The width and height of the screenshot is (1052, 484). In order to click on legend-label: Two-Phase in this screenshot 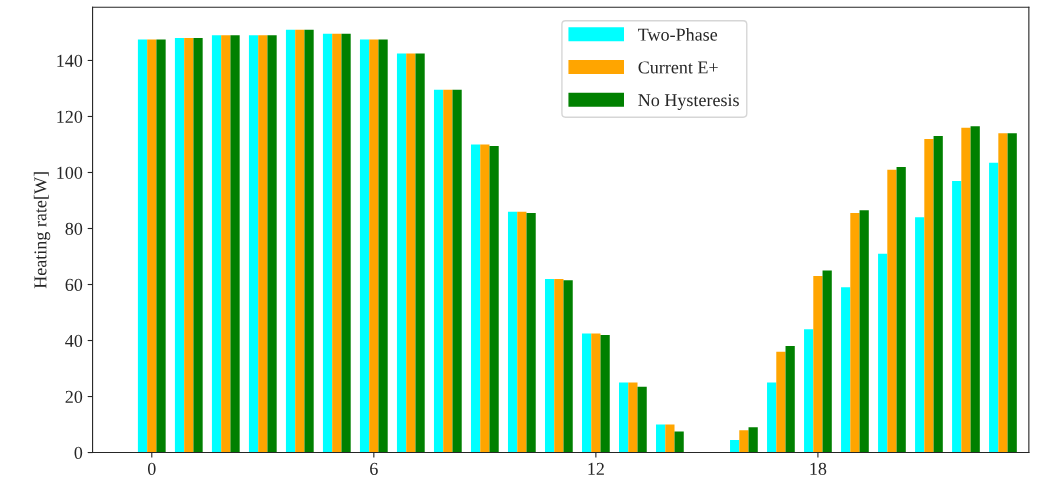, I will do `click(678, 34)`.